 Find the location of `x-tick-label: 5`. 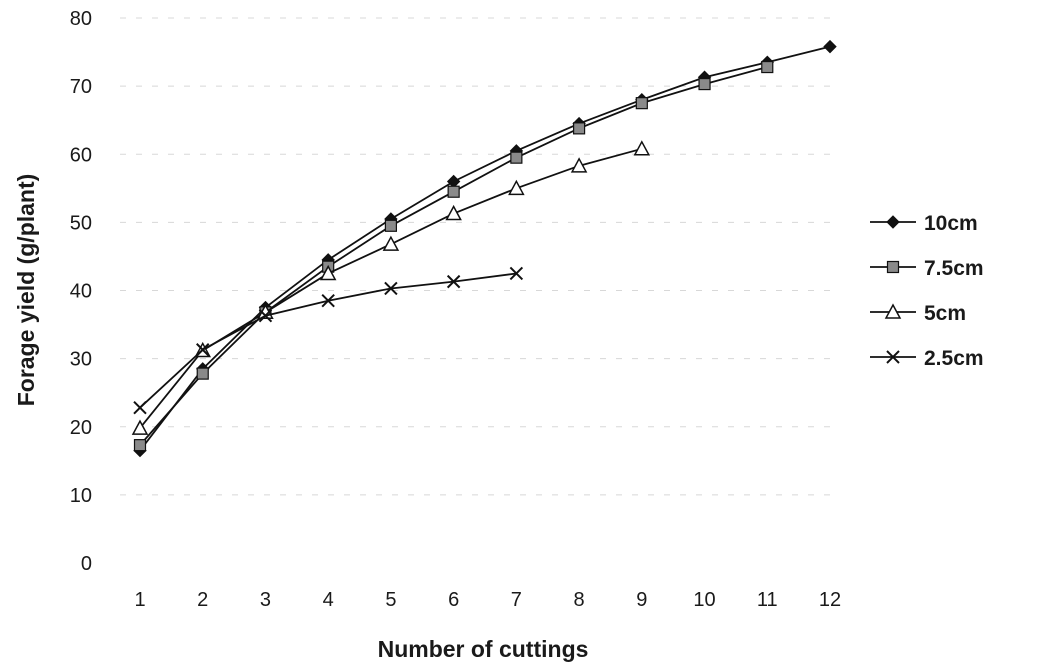

x-tick-label: 5 is located at coordinates (390, 600).